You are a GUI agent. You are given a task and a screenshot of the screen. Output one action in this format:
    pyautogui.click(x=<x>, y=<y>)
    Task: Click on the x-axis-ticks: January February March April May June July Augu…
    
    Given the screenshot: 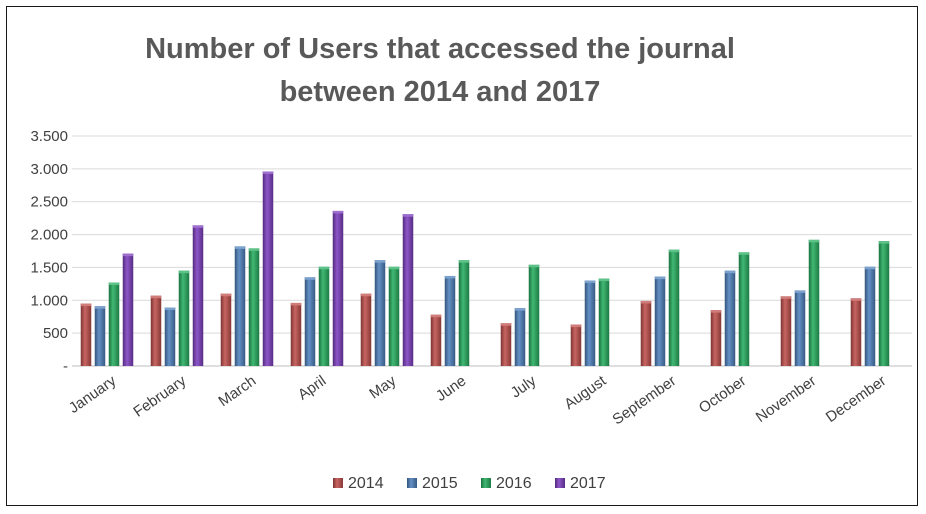 What is the action you would take?
    pyautogui.click(x=477, y=400)
    